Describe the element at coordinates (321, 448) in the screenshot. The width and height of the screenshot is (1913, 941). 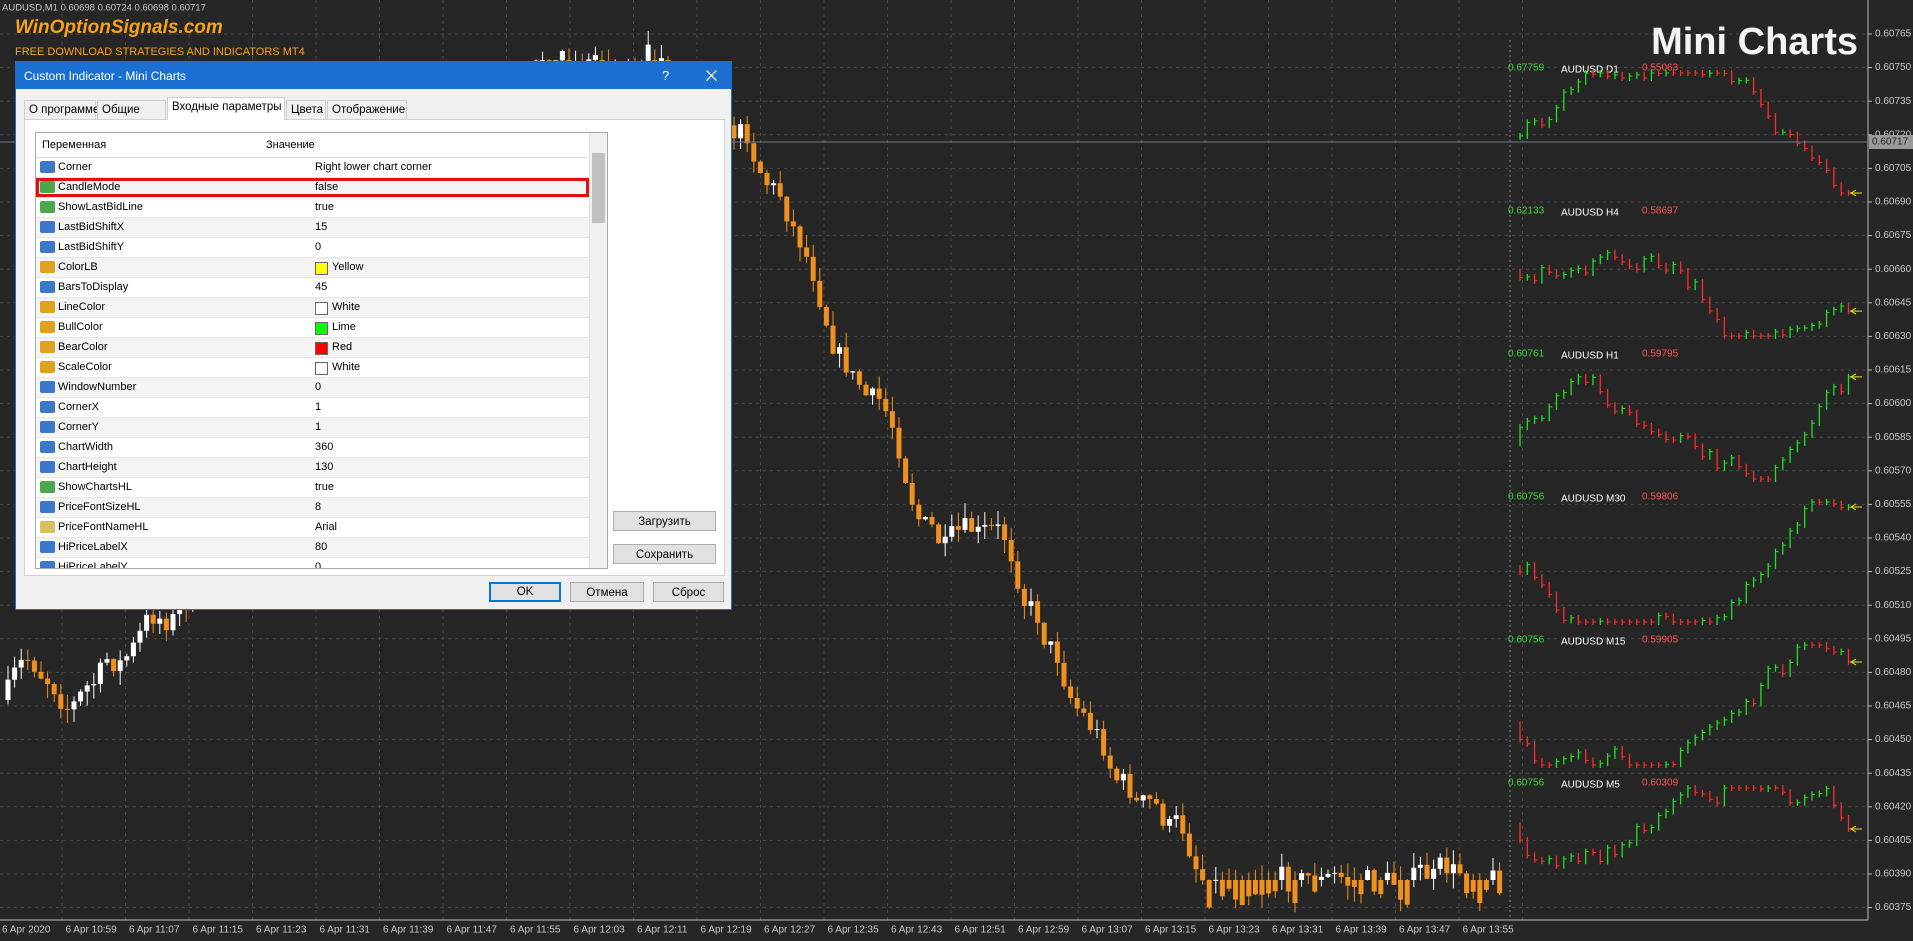
I see `parameter-row: ChartWidth 360` at that location.